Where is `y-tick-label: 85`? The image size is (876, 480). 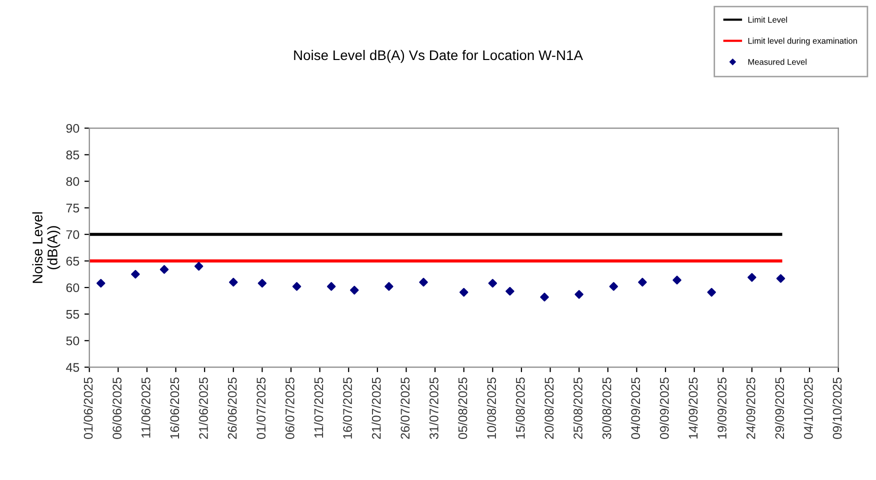 y-tick-label: 85 is located at coordinates (73, 155).